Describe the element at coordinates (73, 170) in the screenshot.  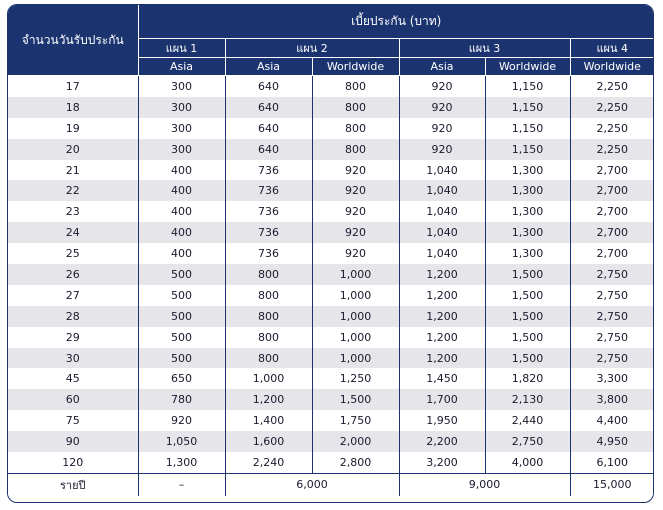
I see `days-cell: 21` at that location.